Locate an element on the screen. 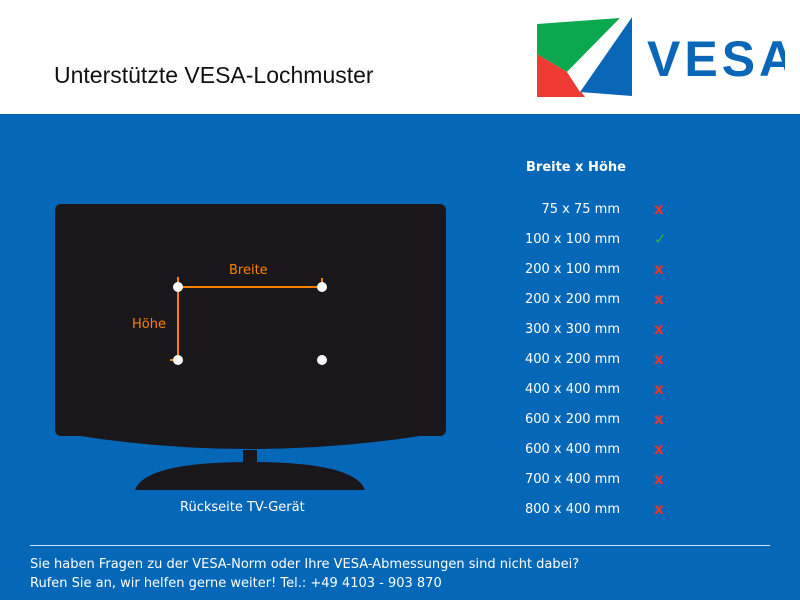  table-header: Breite x Höhe is located at coordinates (576, 167).